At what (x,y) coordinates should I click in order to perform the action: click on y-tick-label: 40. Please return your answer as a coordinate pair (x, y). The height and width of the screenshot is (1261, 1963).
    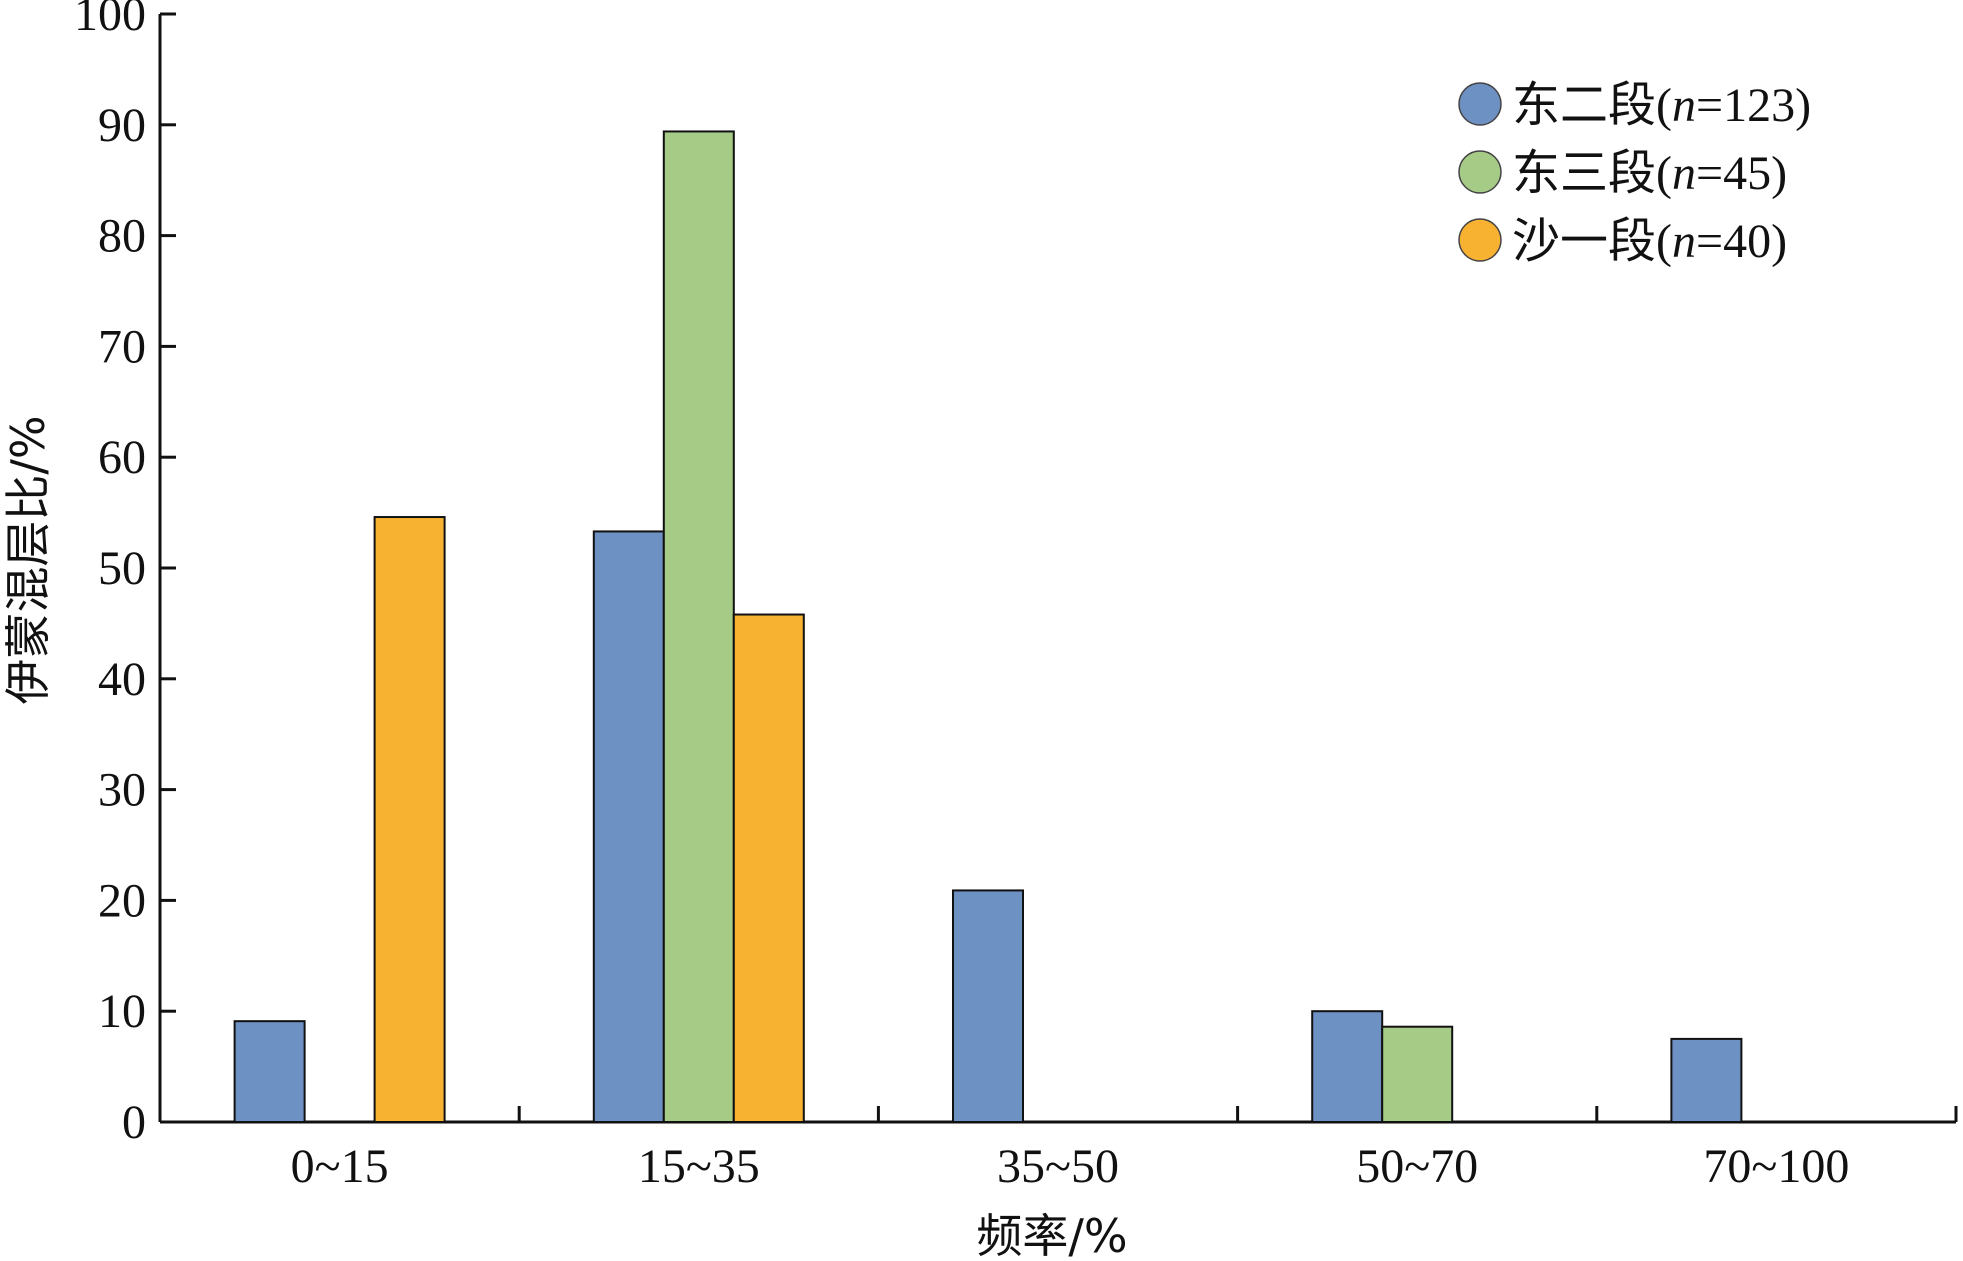
    Looking at the image, I should click on (122, 679).